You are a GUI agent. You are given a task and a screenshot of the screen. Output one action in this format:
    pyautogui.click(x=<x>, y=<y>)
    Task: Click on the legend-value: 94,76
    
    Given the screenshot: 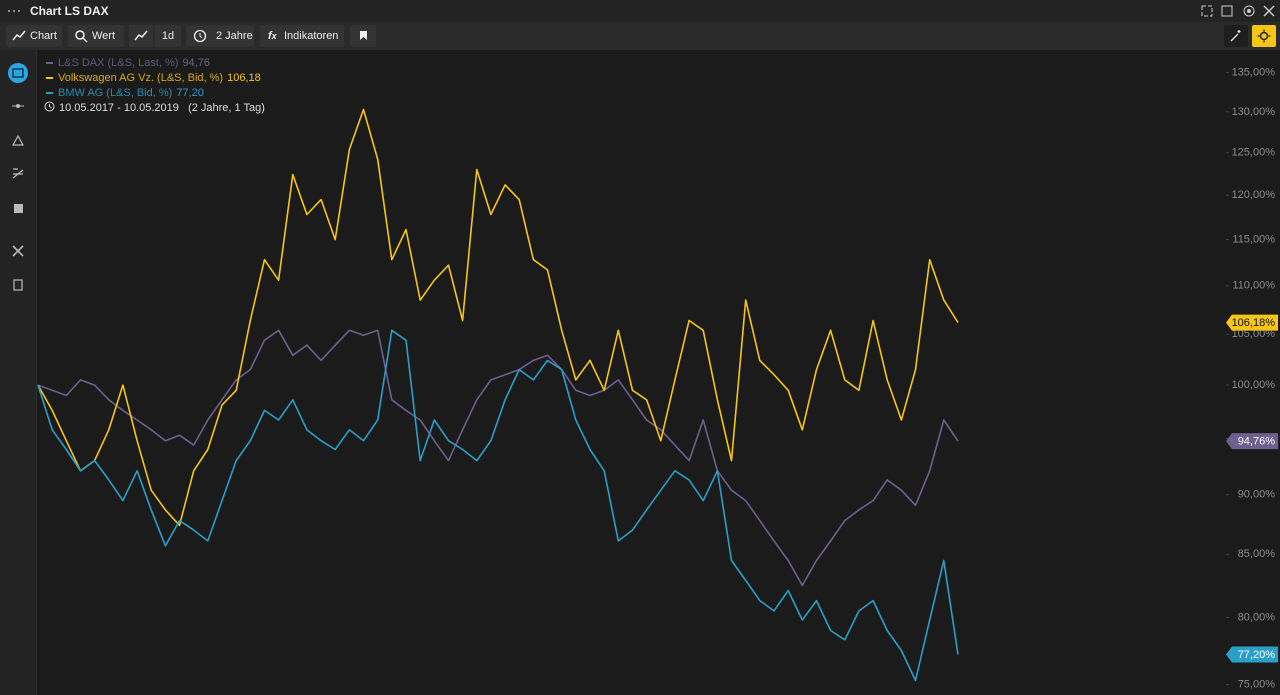 What is the action you would take?
    pyautogui.click(x=196, y=63)
    